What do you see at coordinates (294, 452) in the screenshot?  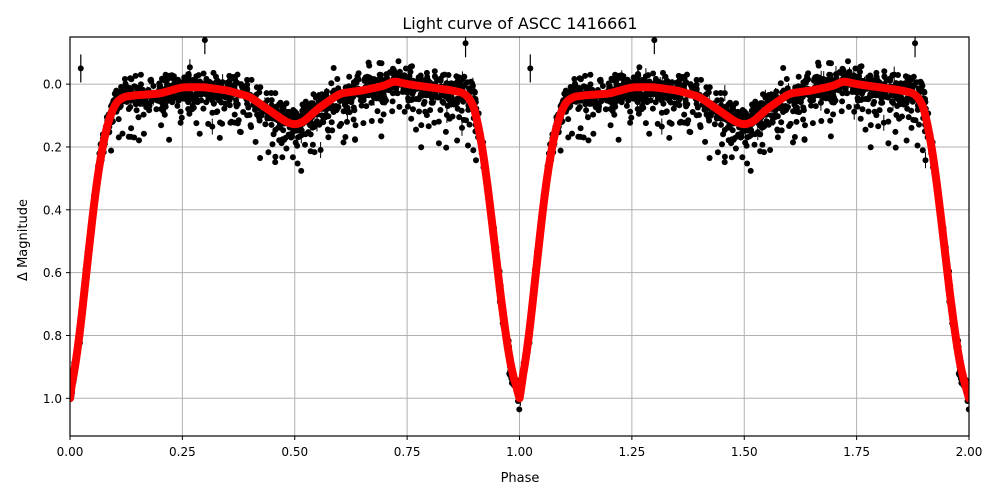 I see `x-tick-label: 0.50` at bounding box center [294, 452].